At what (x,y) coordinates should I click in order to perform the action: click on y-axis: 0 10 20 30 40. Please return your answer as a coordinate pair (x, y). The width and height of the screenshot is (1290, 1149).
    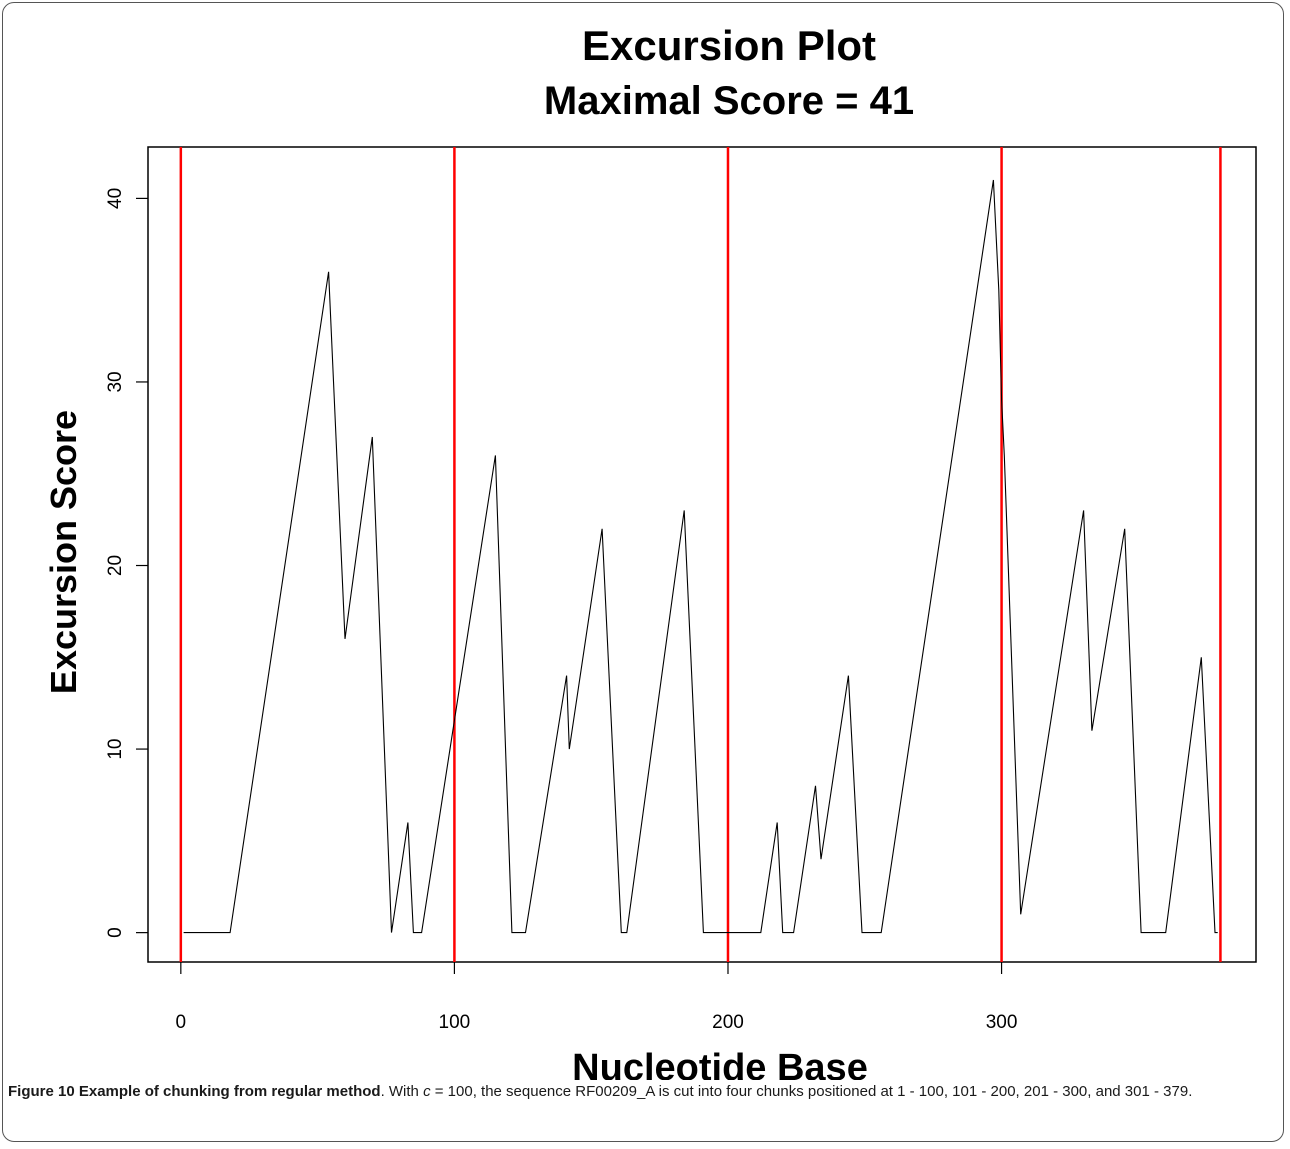
    Looking at the image, I should click on (126, 563).